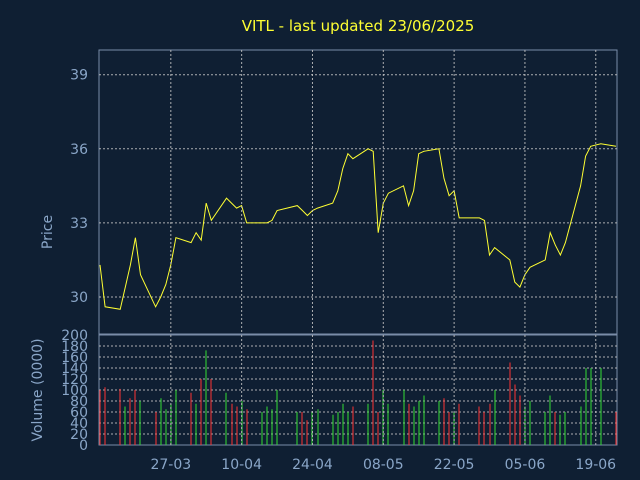 The height and width of the screenshot is (480, 640). What do you see at coordinates (79, 224) in the screenshot?
I see `price-tick-label: 33` at bounding box center [79, 224].